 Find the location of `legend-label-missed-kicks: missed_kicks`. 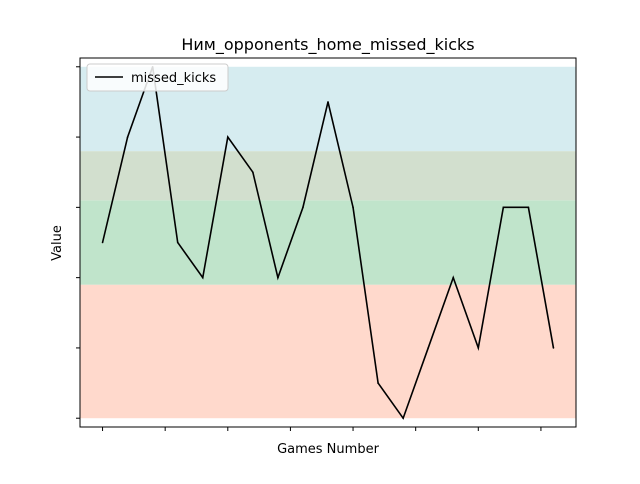

legend-label-missed-kicks: missed_kicks is located at coordinates (173, 78).